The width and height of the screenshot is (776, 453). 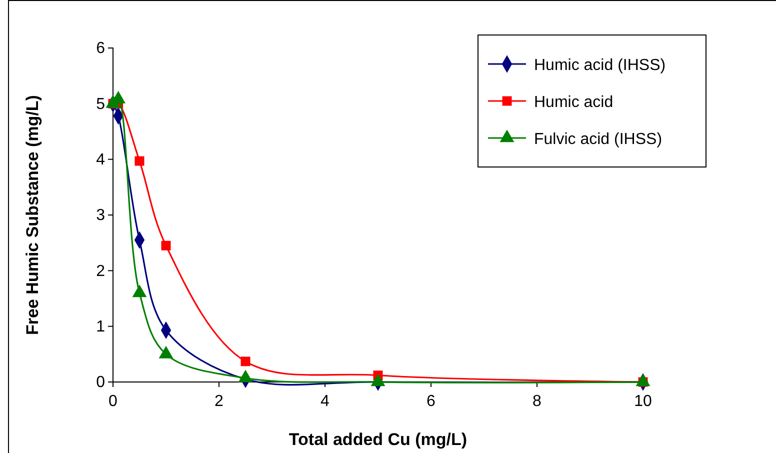 What do you see at coordinates (598, 139) in the screenshot?
I see `legend-label: Fulvic acid (IHSS)` at bounding box center [598, 139].